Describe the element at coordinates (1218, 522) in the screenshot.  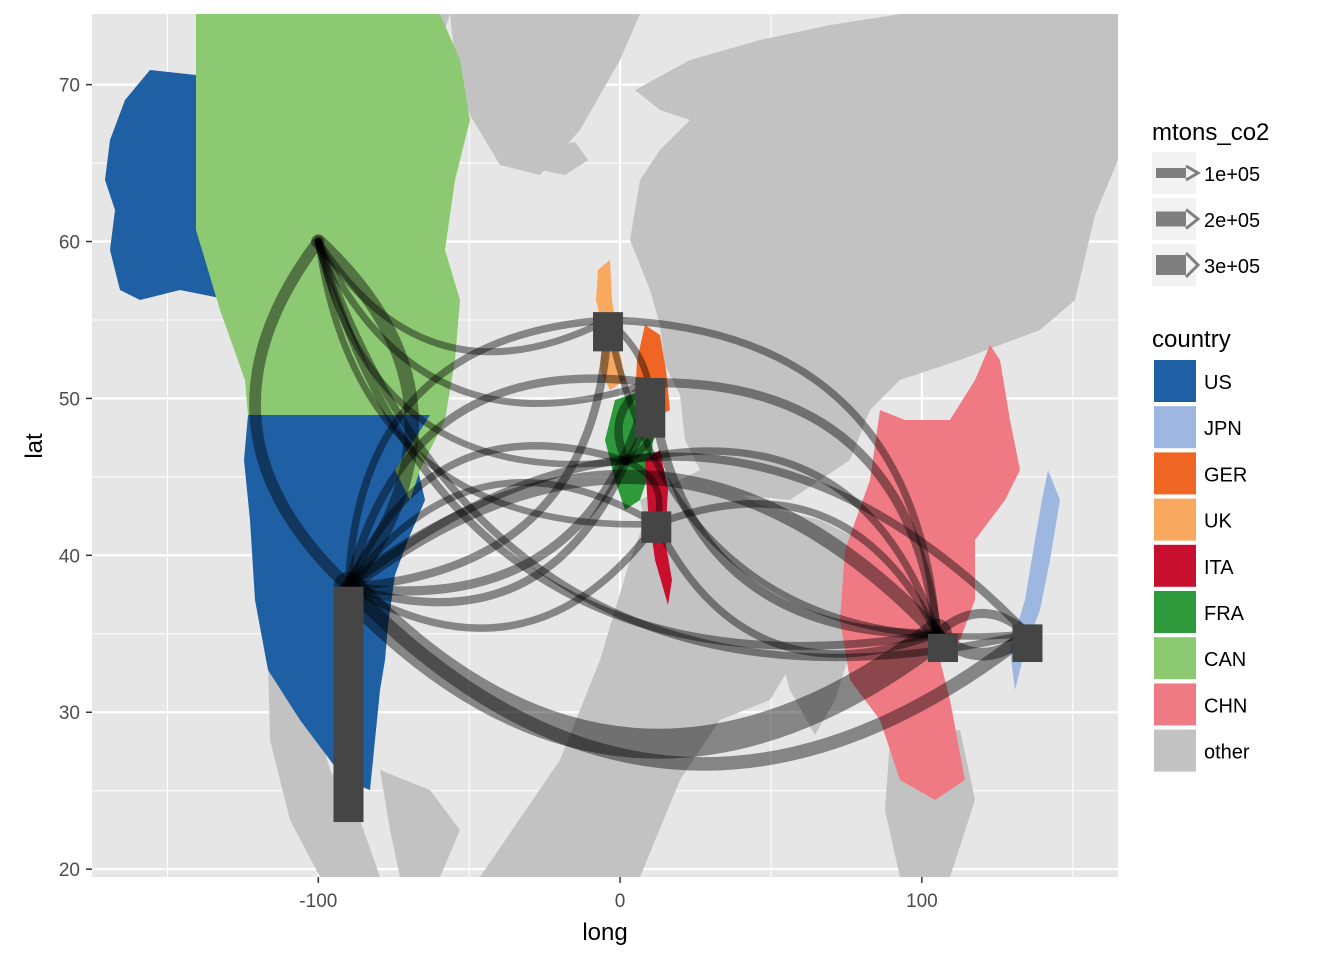
I see `fill-key-label: UK` at that location.